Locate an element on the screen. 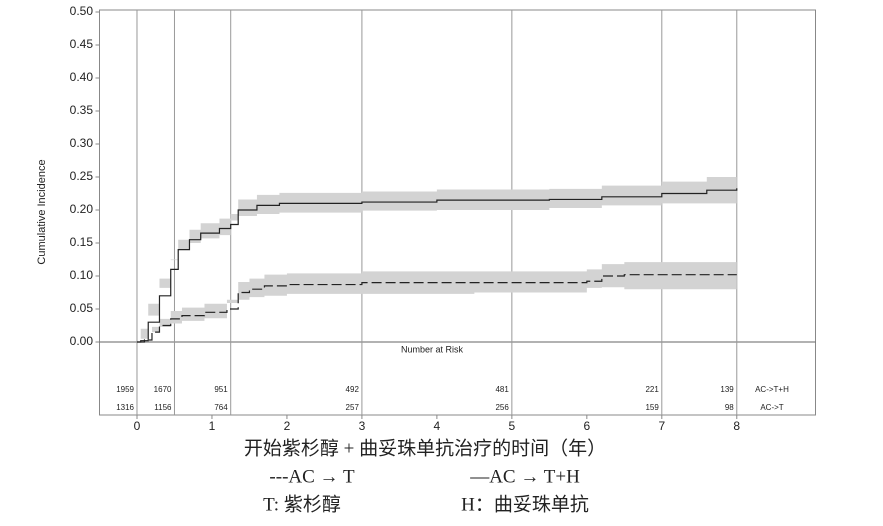 Image resolution: width=883 pixels, height=526 pixels. risk-count: 1670 is located at coordinates (163, 389).